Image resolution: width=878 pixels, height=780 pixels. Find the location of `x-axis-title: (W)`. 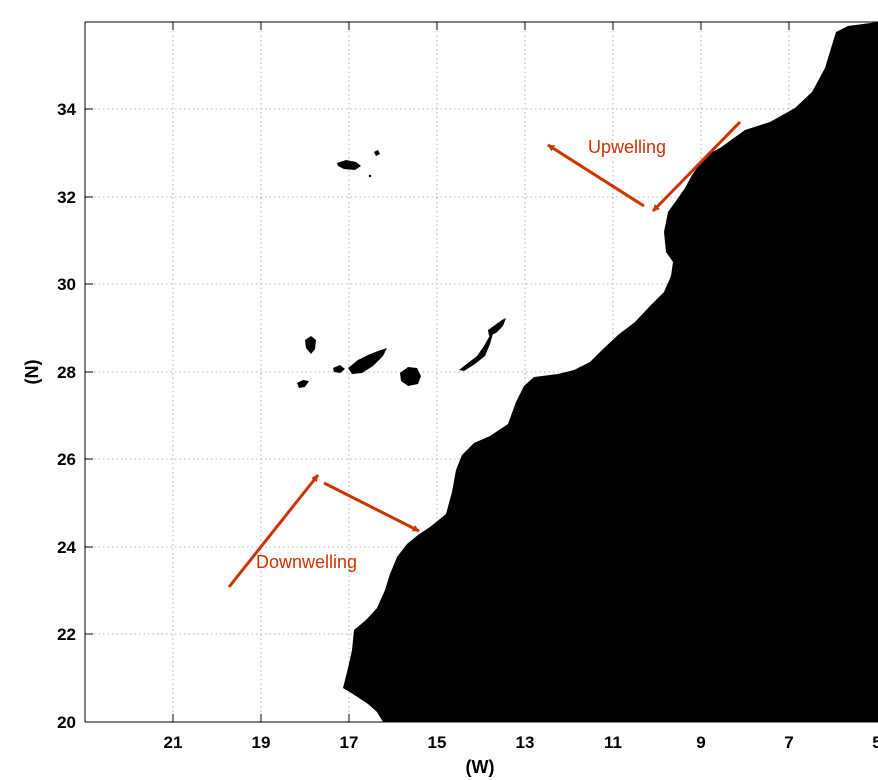

x-axis-title: (W) is located at coordinates (480, 767).